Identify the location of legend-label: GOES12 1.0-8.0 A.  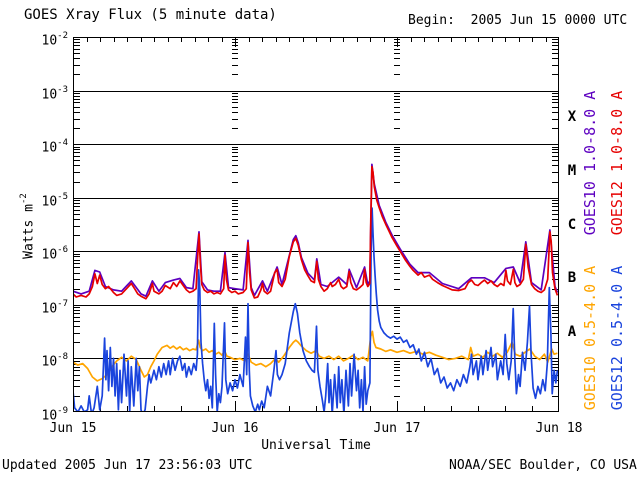
(617, 163).